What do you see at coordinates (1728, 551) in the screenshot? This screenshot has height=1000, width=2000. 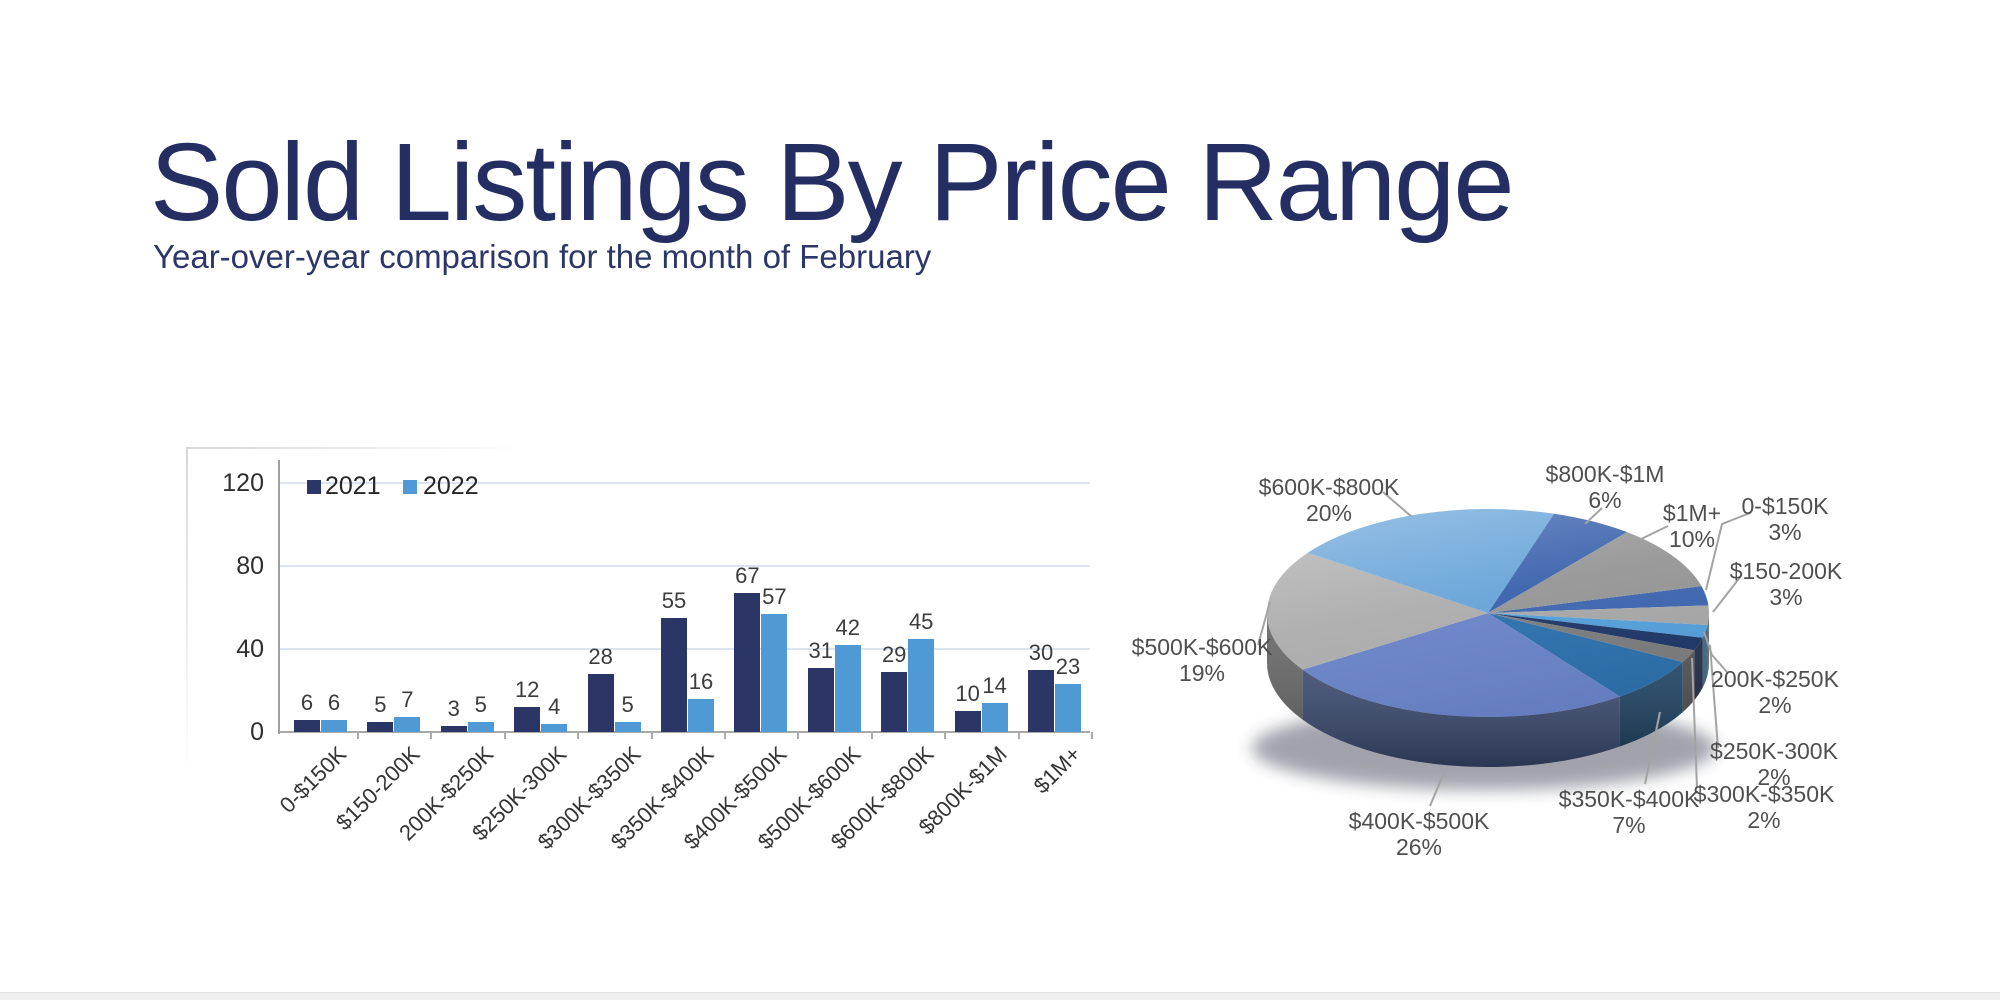 I see `pie-leader-0-$150K` at bounding box center [1728, 551].